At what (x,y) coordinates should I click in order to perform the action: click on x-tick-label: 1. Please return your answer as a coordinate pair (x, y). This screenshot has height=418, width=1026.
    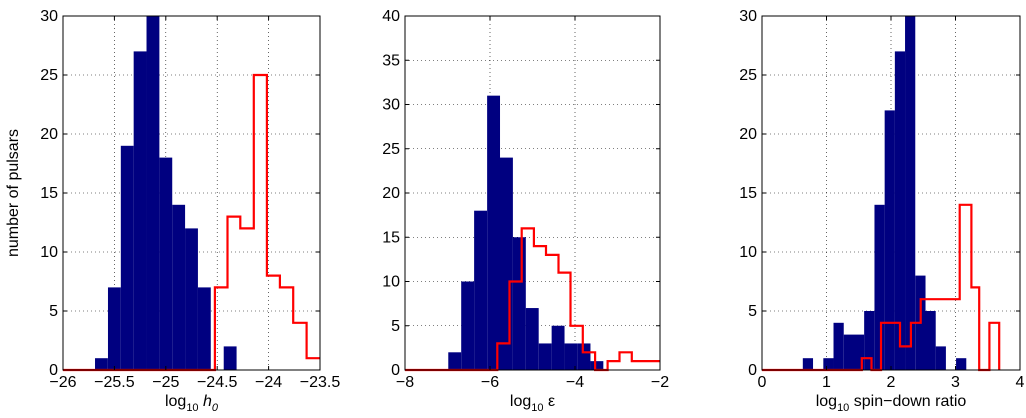
    Looking at the image, I should click on (826, 382).